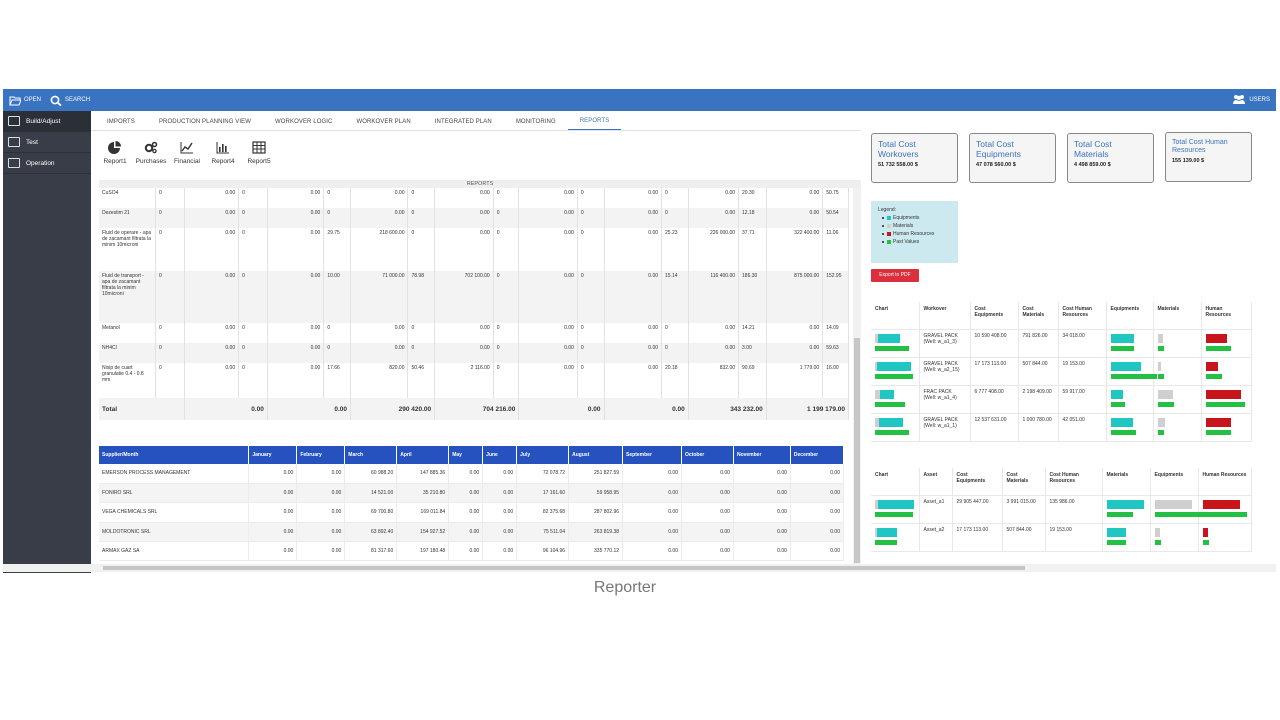  Describe the element at coordinates (877, 422) in the screenshot. I see `bar-materials` at that location.